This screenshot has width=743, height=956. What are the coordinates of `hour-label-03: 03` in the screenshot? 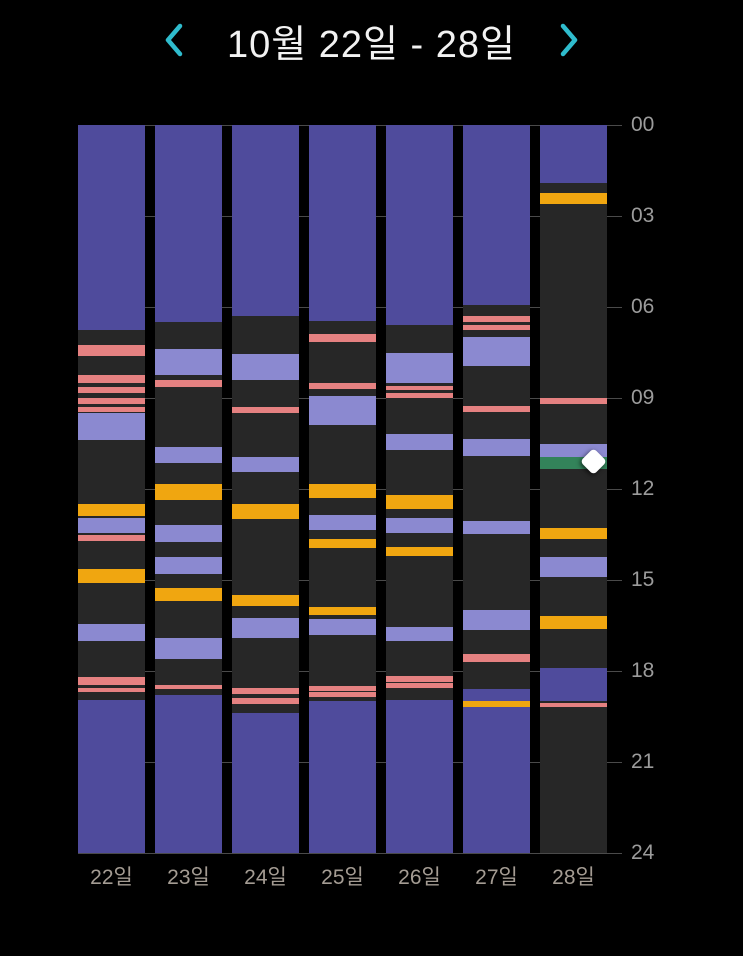 It's located at (643, 215).